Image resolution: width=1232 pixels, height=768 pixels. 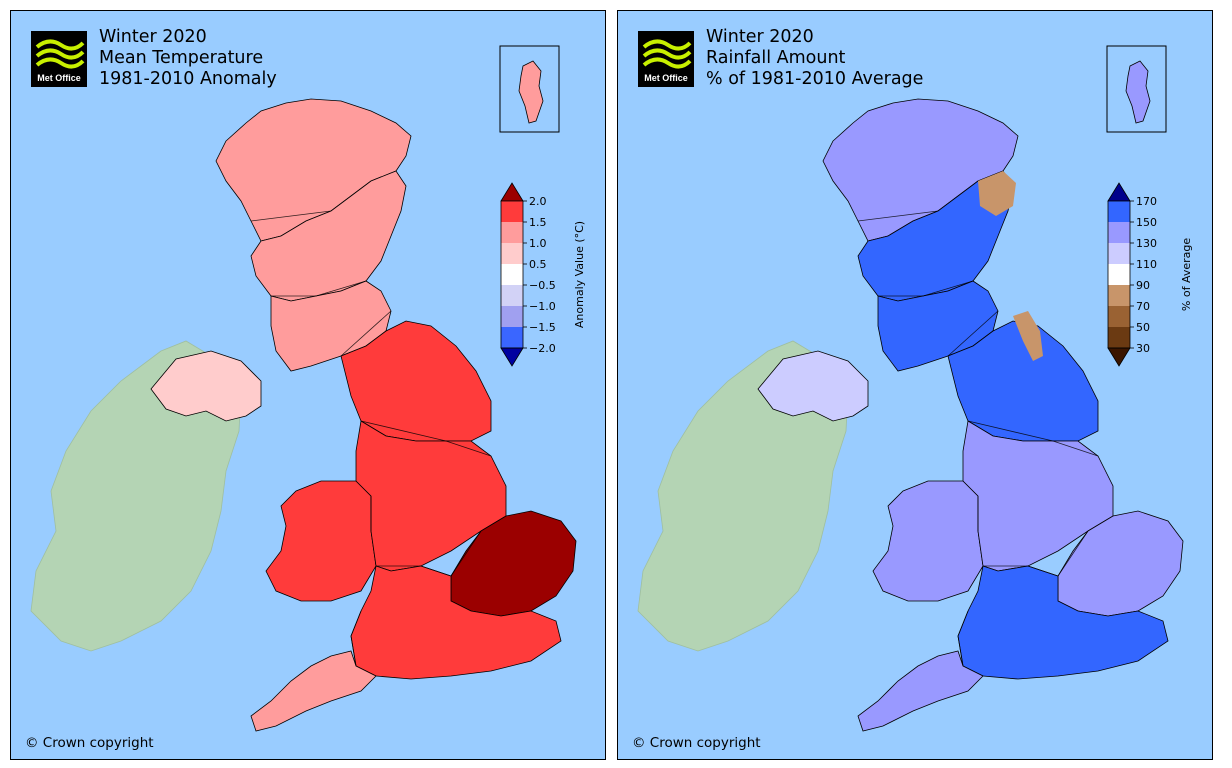 What do you see at coordinates (542, 348) in the screenshot?
I see `legend-tick-label: −2.0` at bounding box center [542, 348].